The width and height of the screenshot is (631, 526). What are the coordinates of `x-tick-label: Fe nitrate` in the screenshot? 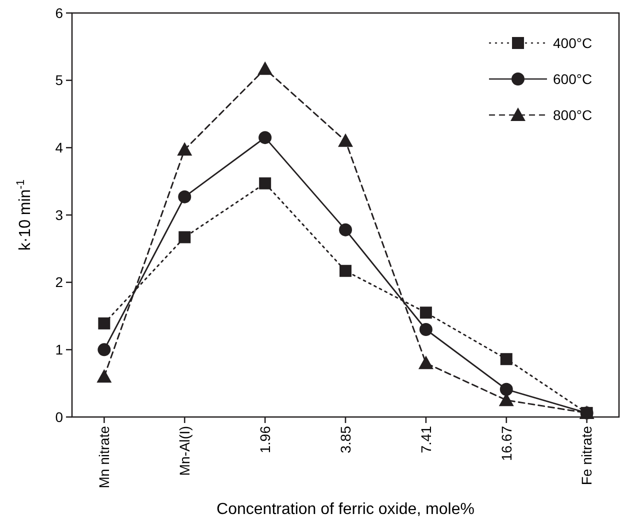 It's located at (586, 456).